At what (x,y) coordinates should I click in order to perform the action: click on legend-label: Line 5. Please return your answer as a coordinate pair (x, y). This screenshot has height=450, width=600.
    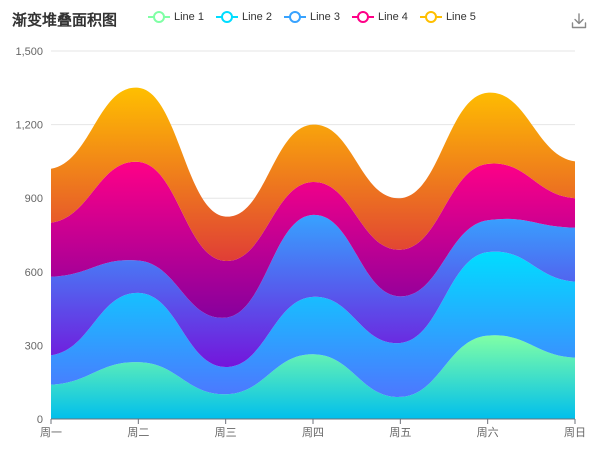
    Looking at the image, I should click on (460, 17).